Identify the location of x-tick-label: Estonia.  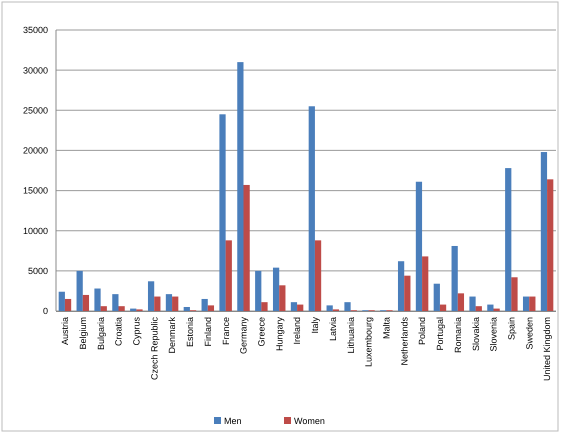
(190, 332).